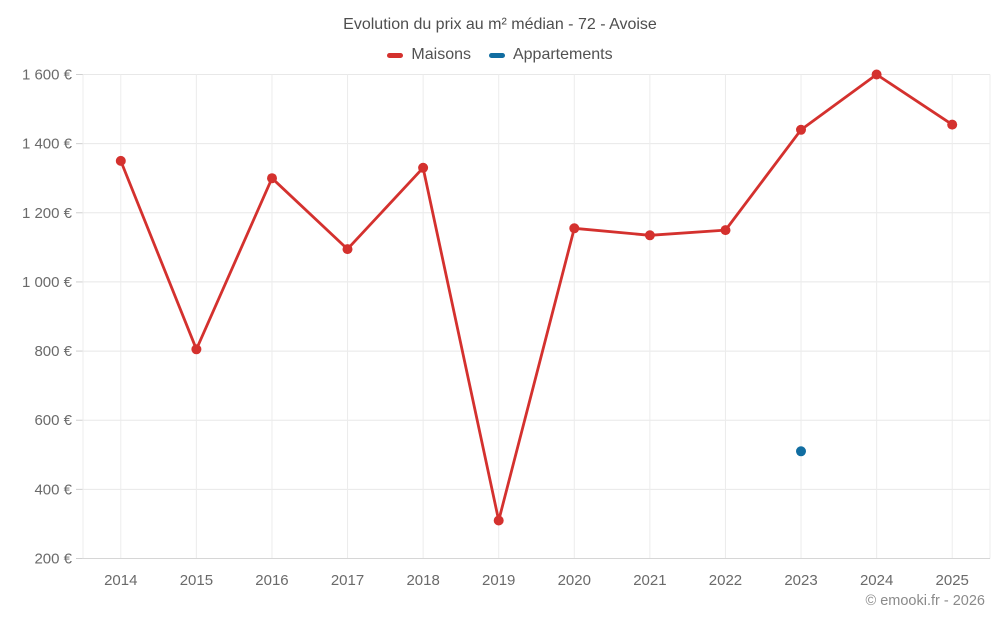  What do you see at coordinates (53, 559) in the screenshot?
I see `y-axis-label: 200 €` at bounding box center [53, 559].